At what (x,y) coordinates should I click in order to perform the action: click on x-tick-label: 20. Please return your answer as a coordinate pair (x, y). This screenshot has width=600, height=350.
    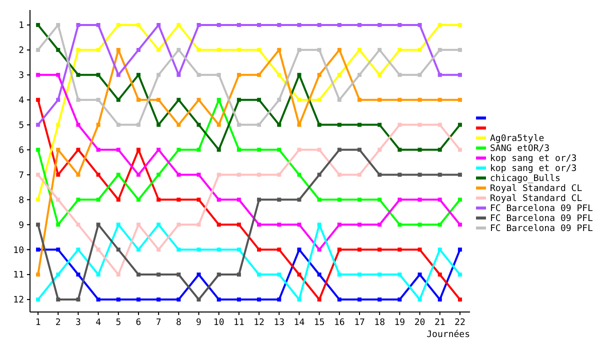
    Looking at the image, I should click on (420, 323).